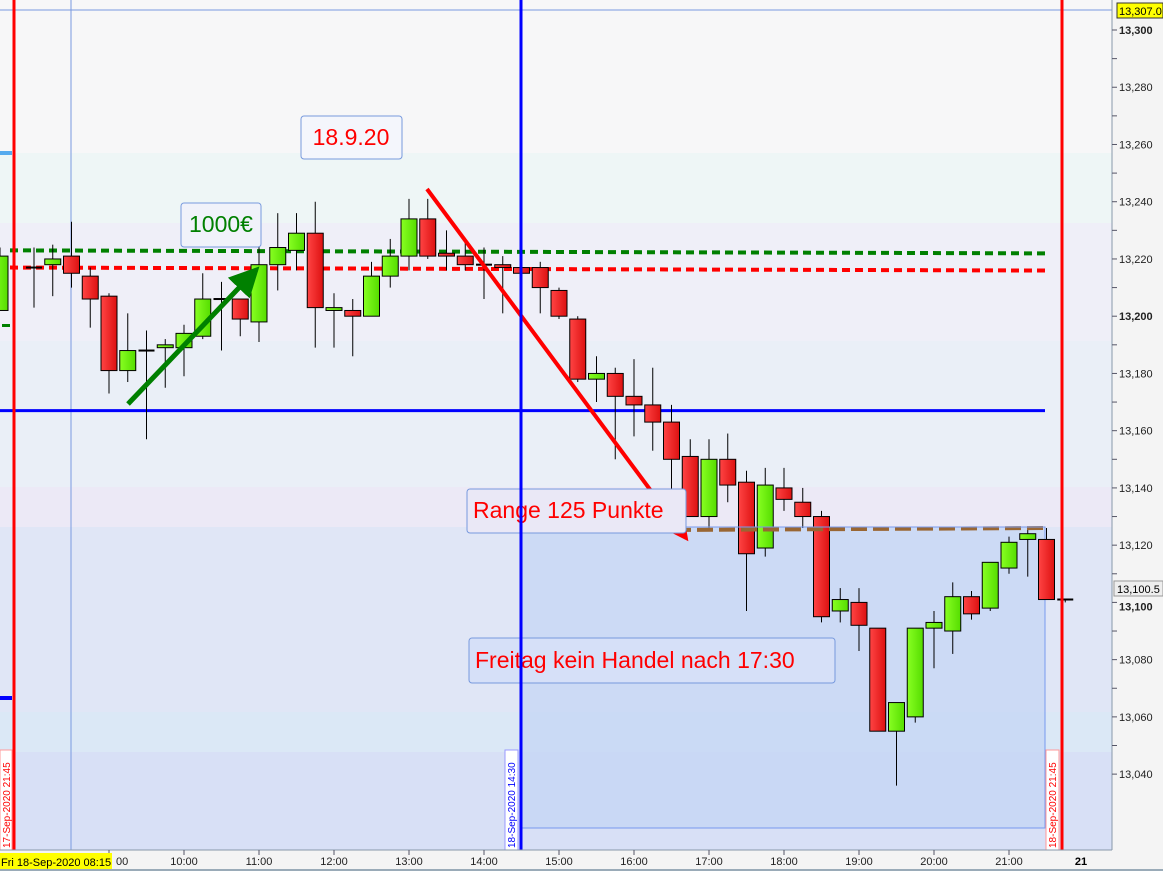 Image resolution: width=1163 pixels, height=871 pixels. I want to click on cursor-time-badge, so click(56, 861).